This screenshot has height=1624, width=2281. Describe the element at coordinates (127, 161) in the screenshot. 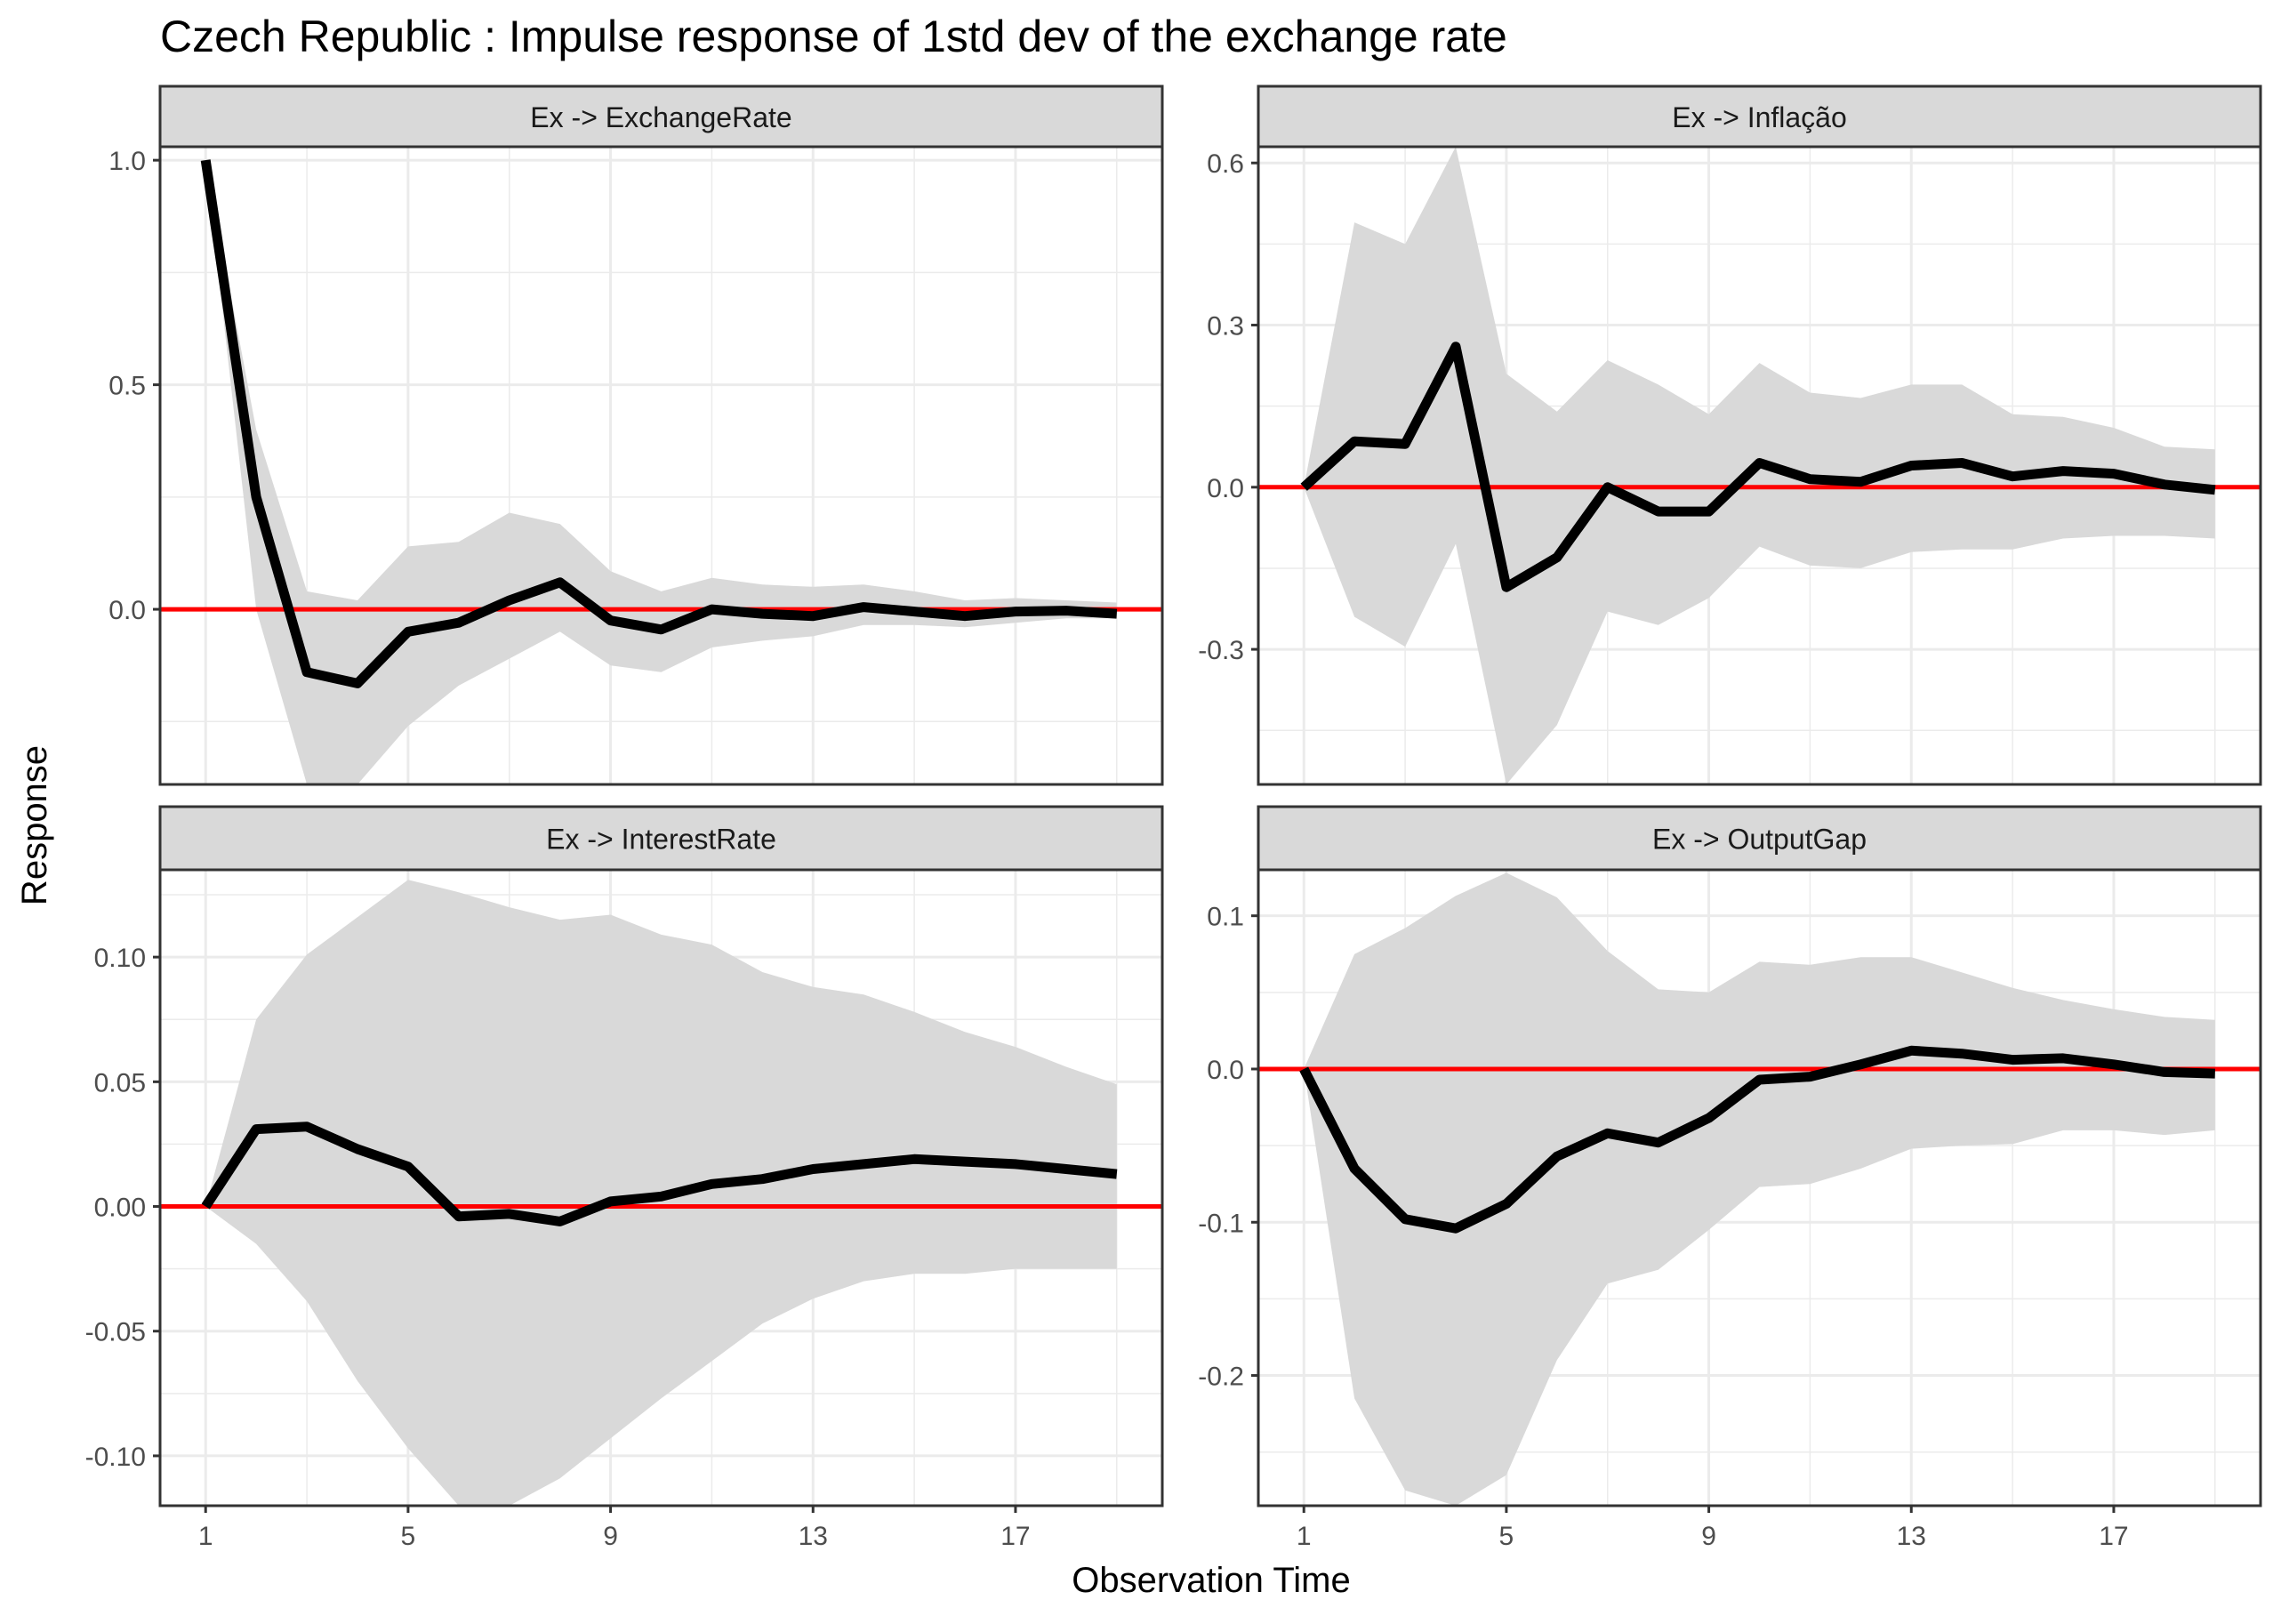

I see `y-tick-label: 1.0` at that location.